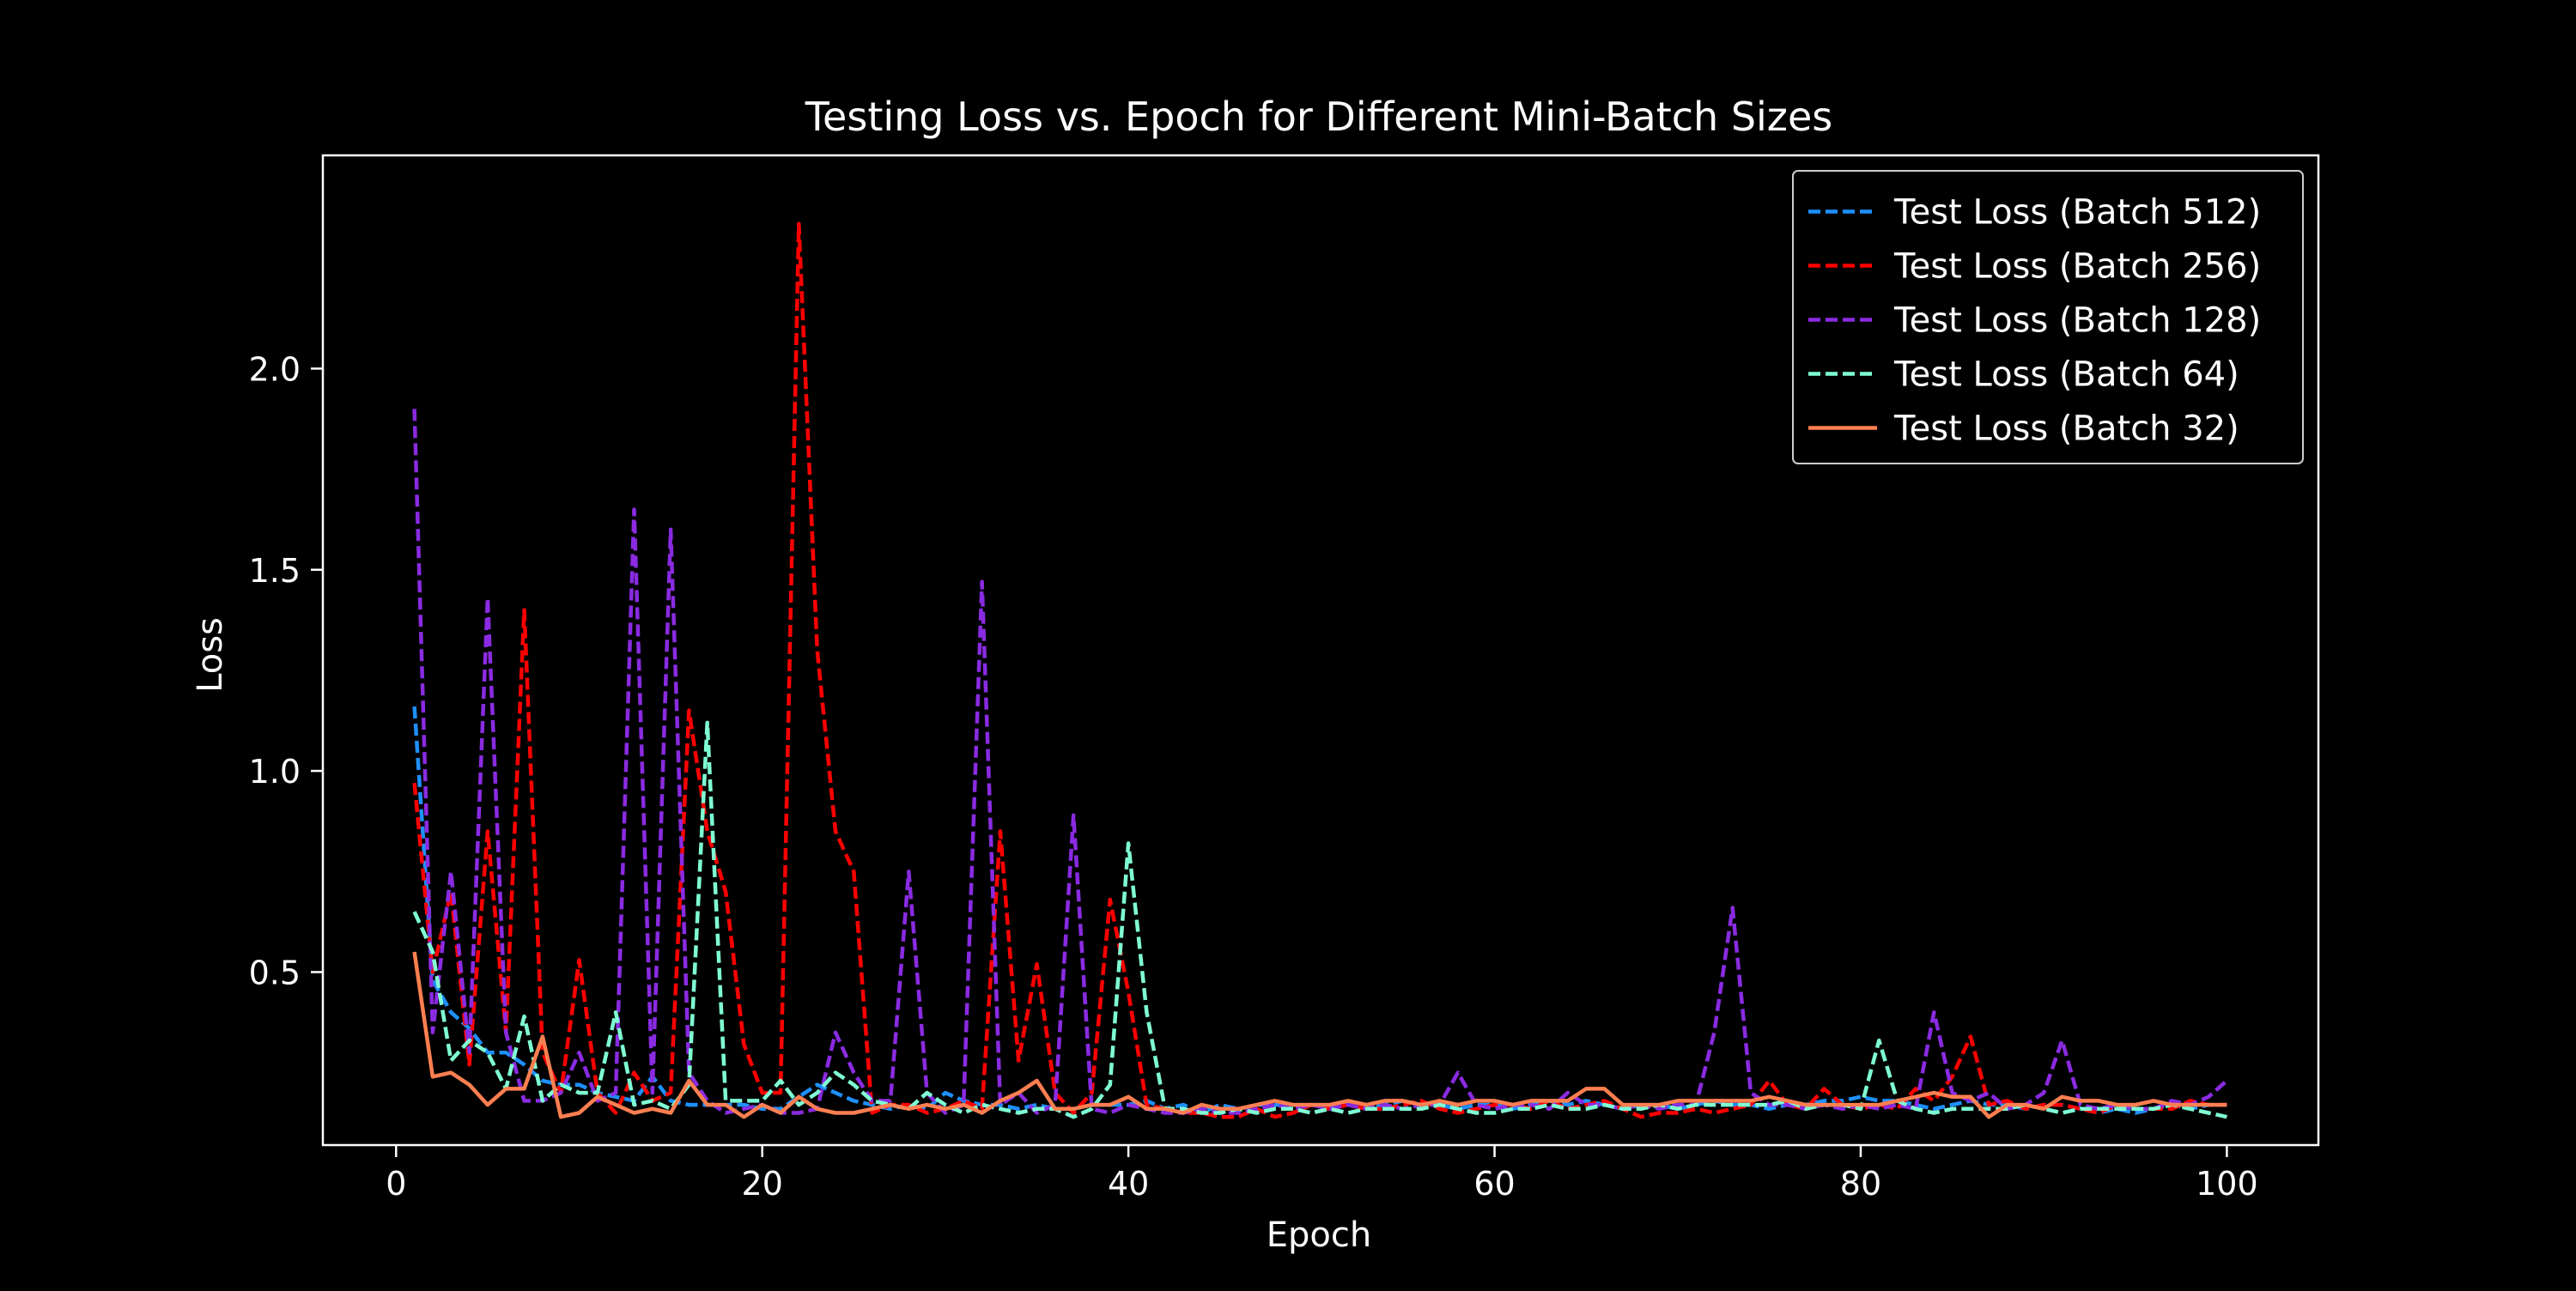 The height and width of the screenshot is (1291, 2576). What do you see at coordinates (762, 1184) in the screenshot?
I see `x-tick-label: 20` at bounding box center [762, 1184].